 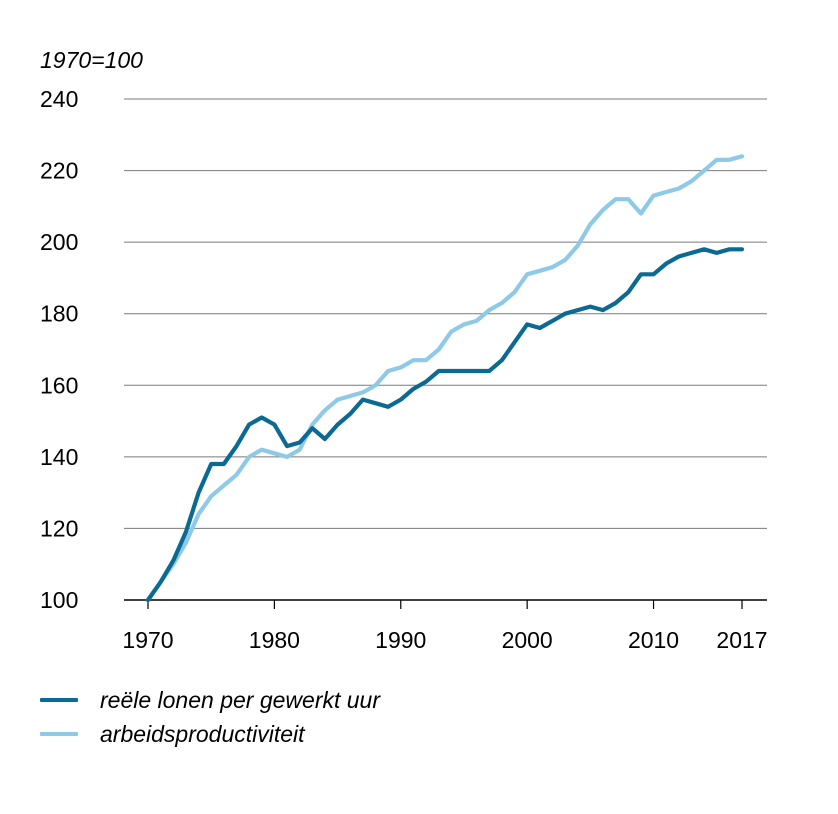 What do you see at coordinates (59, 242) in the screenshot?
I see `y-tick-label: 200` at bounding box center [59, 242].